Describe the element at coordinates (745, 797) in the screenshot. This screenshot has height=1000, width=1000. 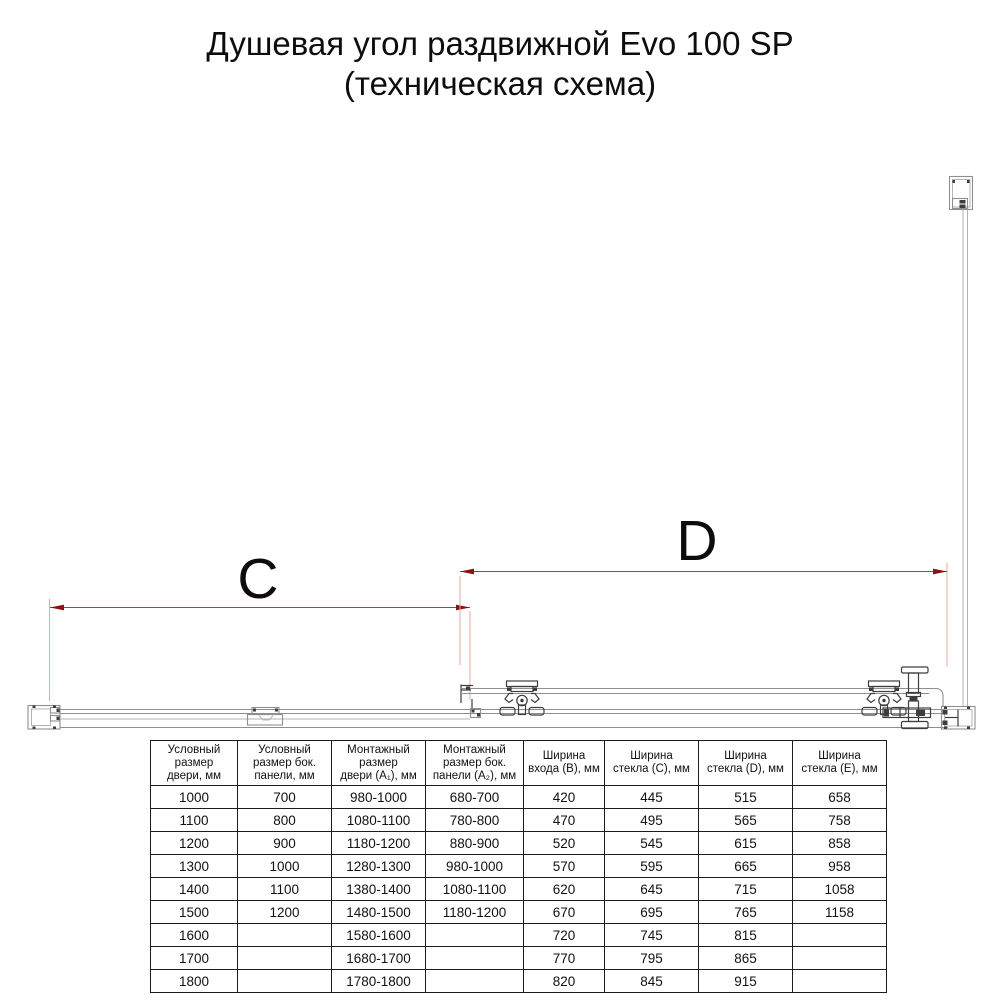
I see `table-cell: 515` at that location.